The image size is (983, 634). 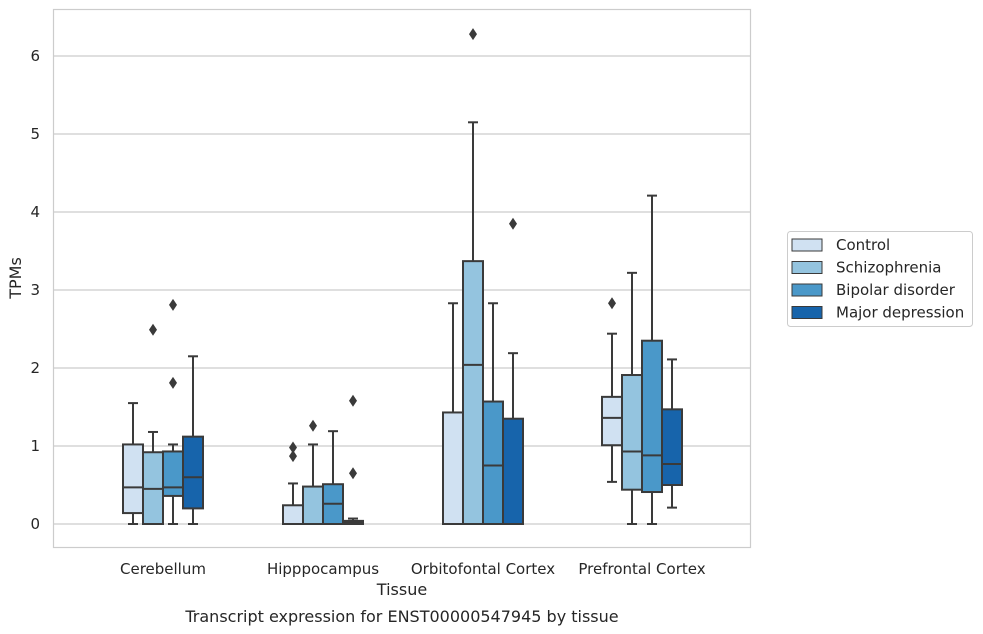 I want to click on y-tick-labels: 0 1 2 3 4 5 6, so click(x=35, y=290).